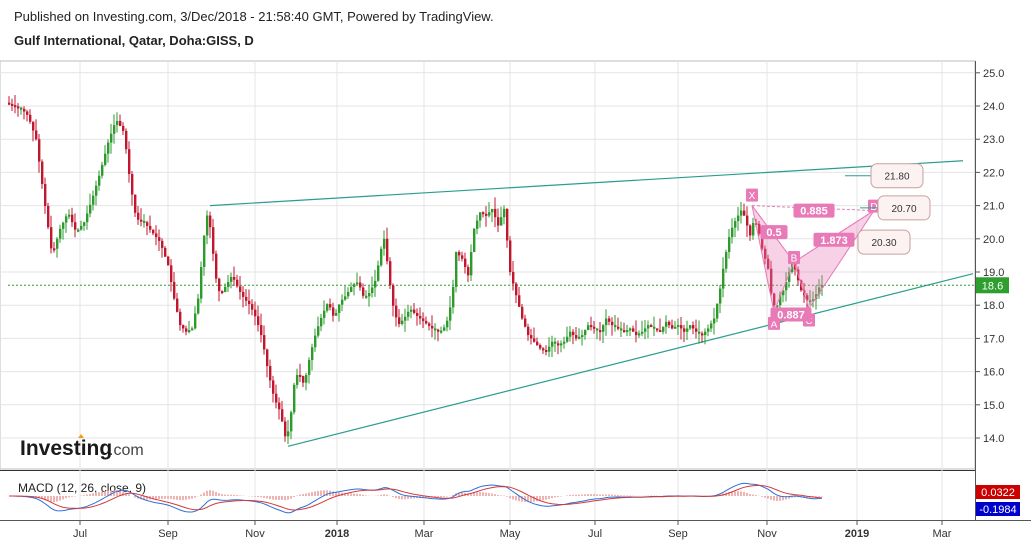  What do you see at coordinates (993, 339) in the screenshot?
I see `price-tick-label: 17.0` at bounding box center [993, 339].